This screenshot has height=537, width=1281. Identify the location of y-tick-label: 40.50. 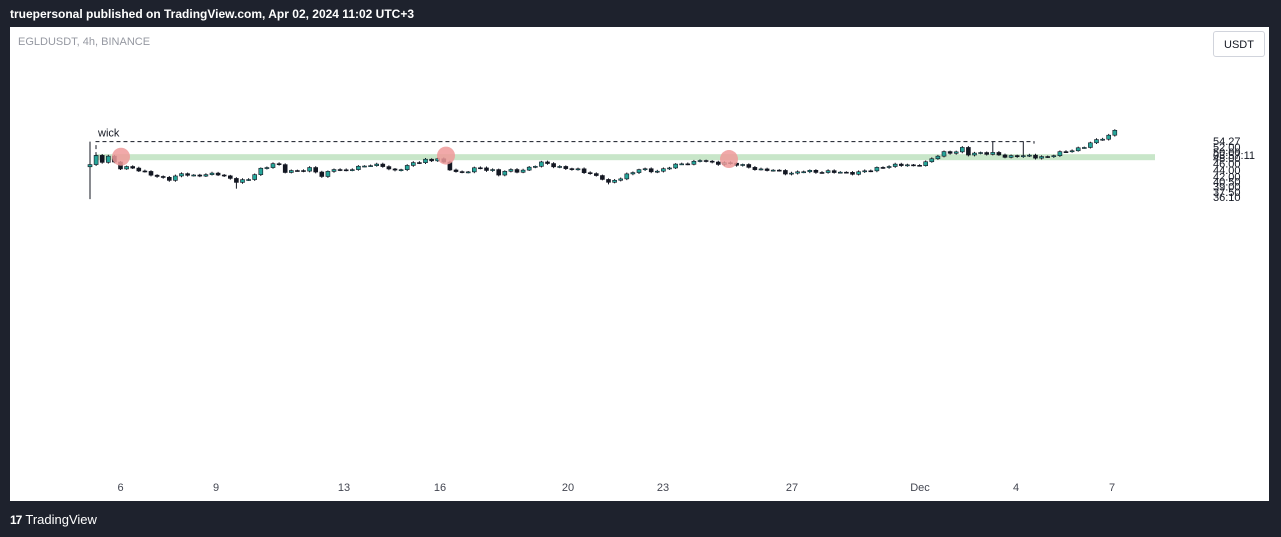
(1227, 182).